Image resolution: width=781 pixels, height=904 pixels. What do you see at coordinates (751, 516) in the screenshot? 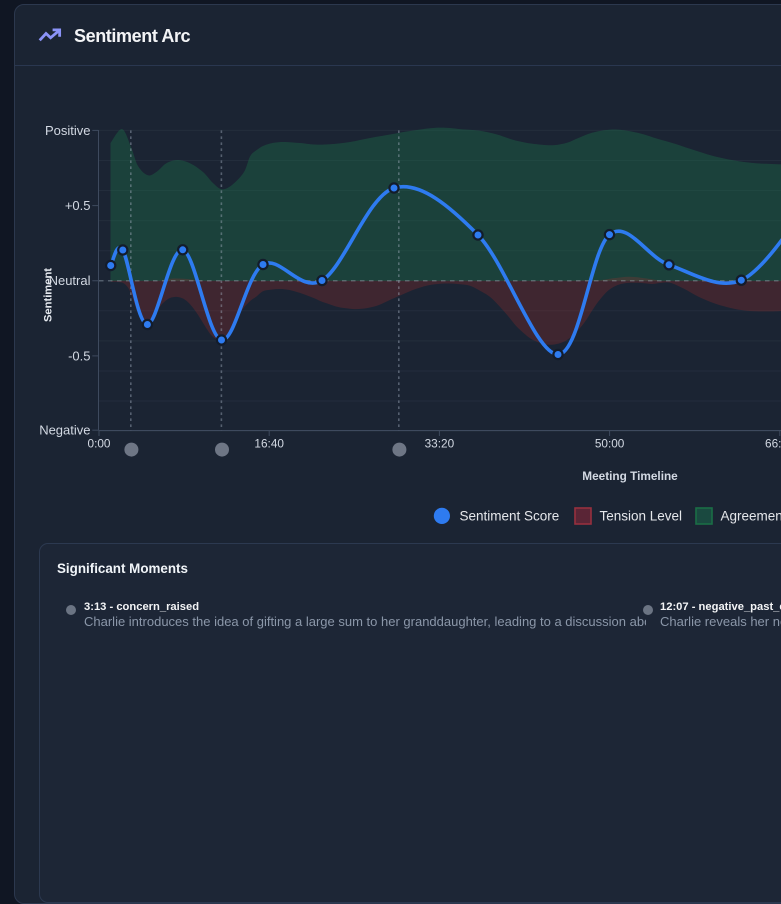
I see `svg-text: Agreement` at bounding box center [751, 516].